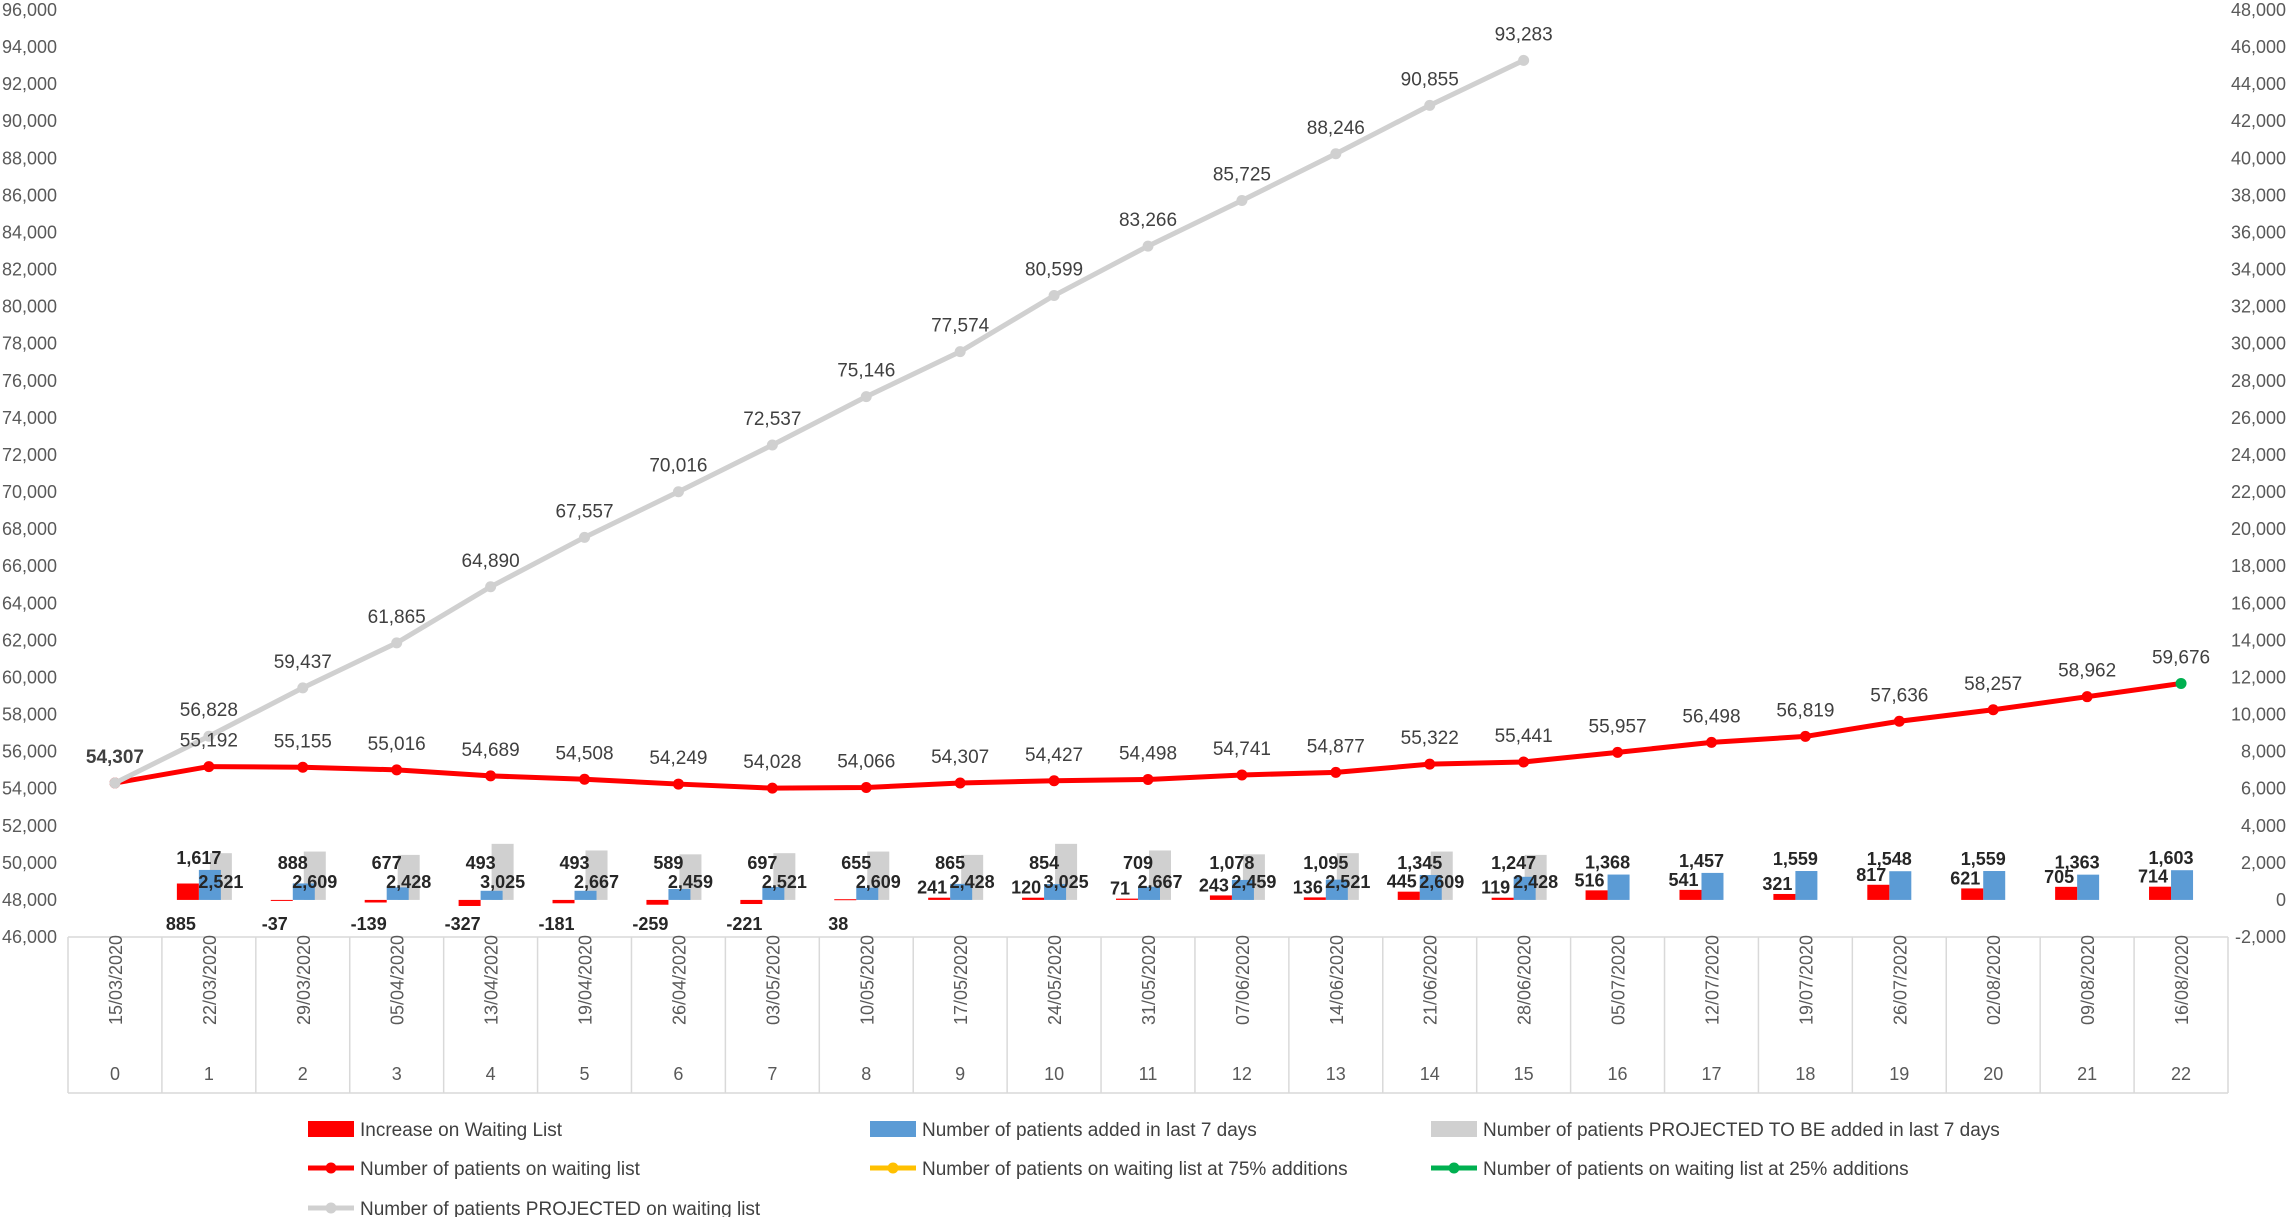 This screenshot has width=2295, height=1217. Describe the element at coordinates (2258, 232) in the screenshot. I see `right-axis-tick-label: 36,000` at that location.